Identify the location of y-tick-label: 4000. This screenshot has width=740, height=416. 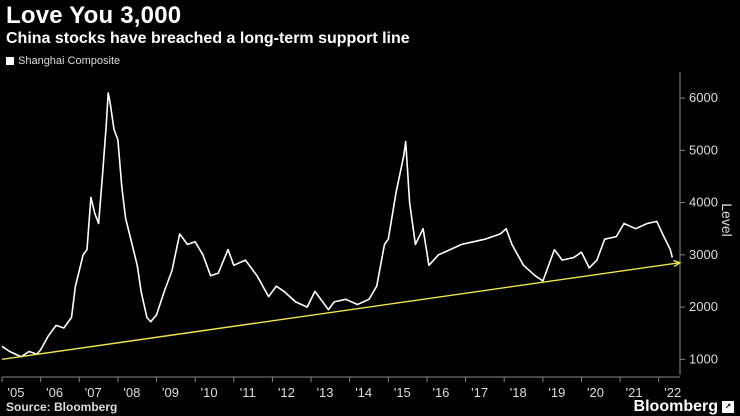
(703, 202).